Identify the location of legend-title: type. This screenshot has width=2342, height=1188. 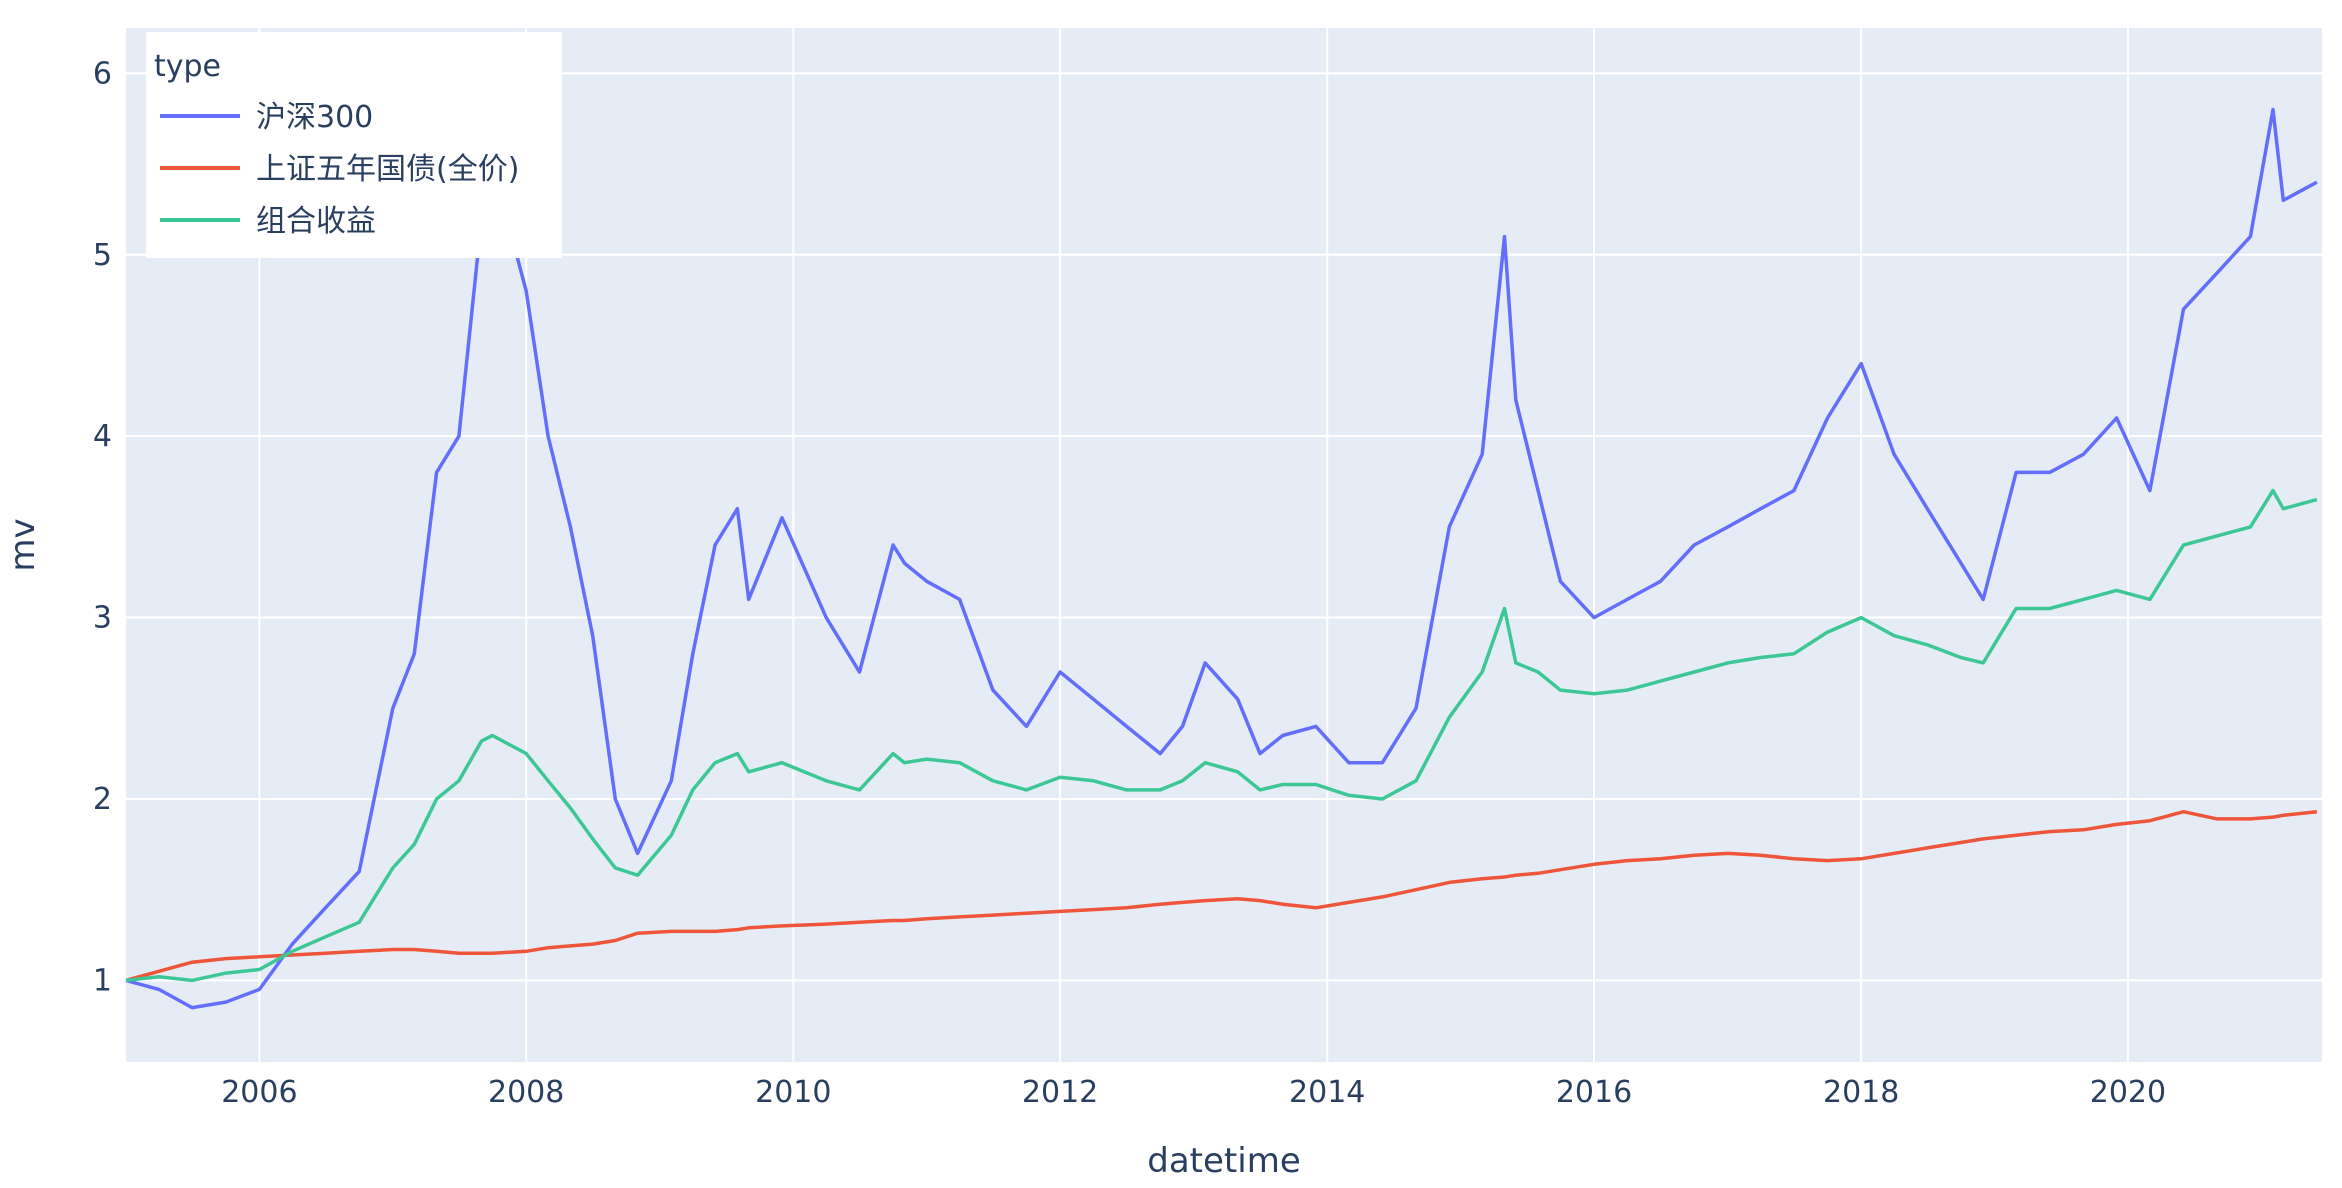
(187, 66).